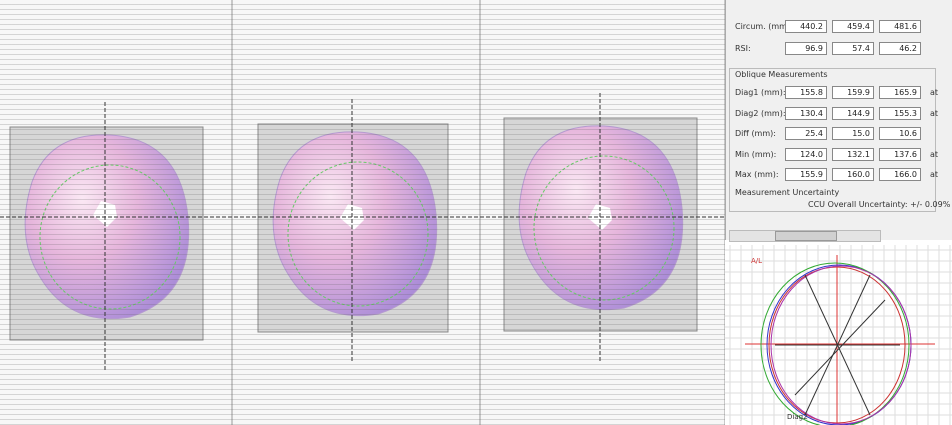 The height and width of the screenshot is (425, 952). Describe the element at coordinates (900, 92) in the screenshot. I see `value-box: 165.9` at that location.